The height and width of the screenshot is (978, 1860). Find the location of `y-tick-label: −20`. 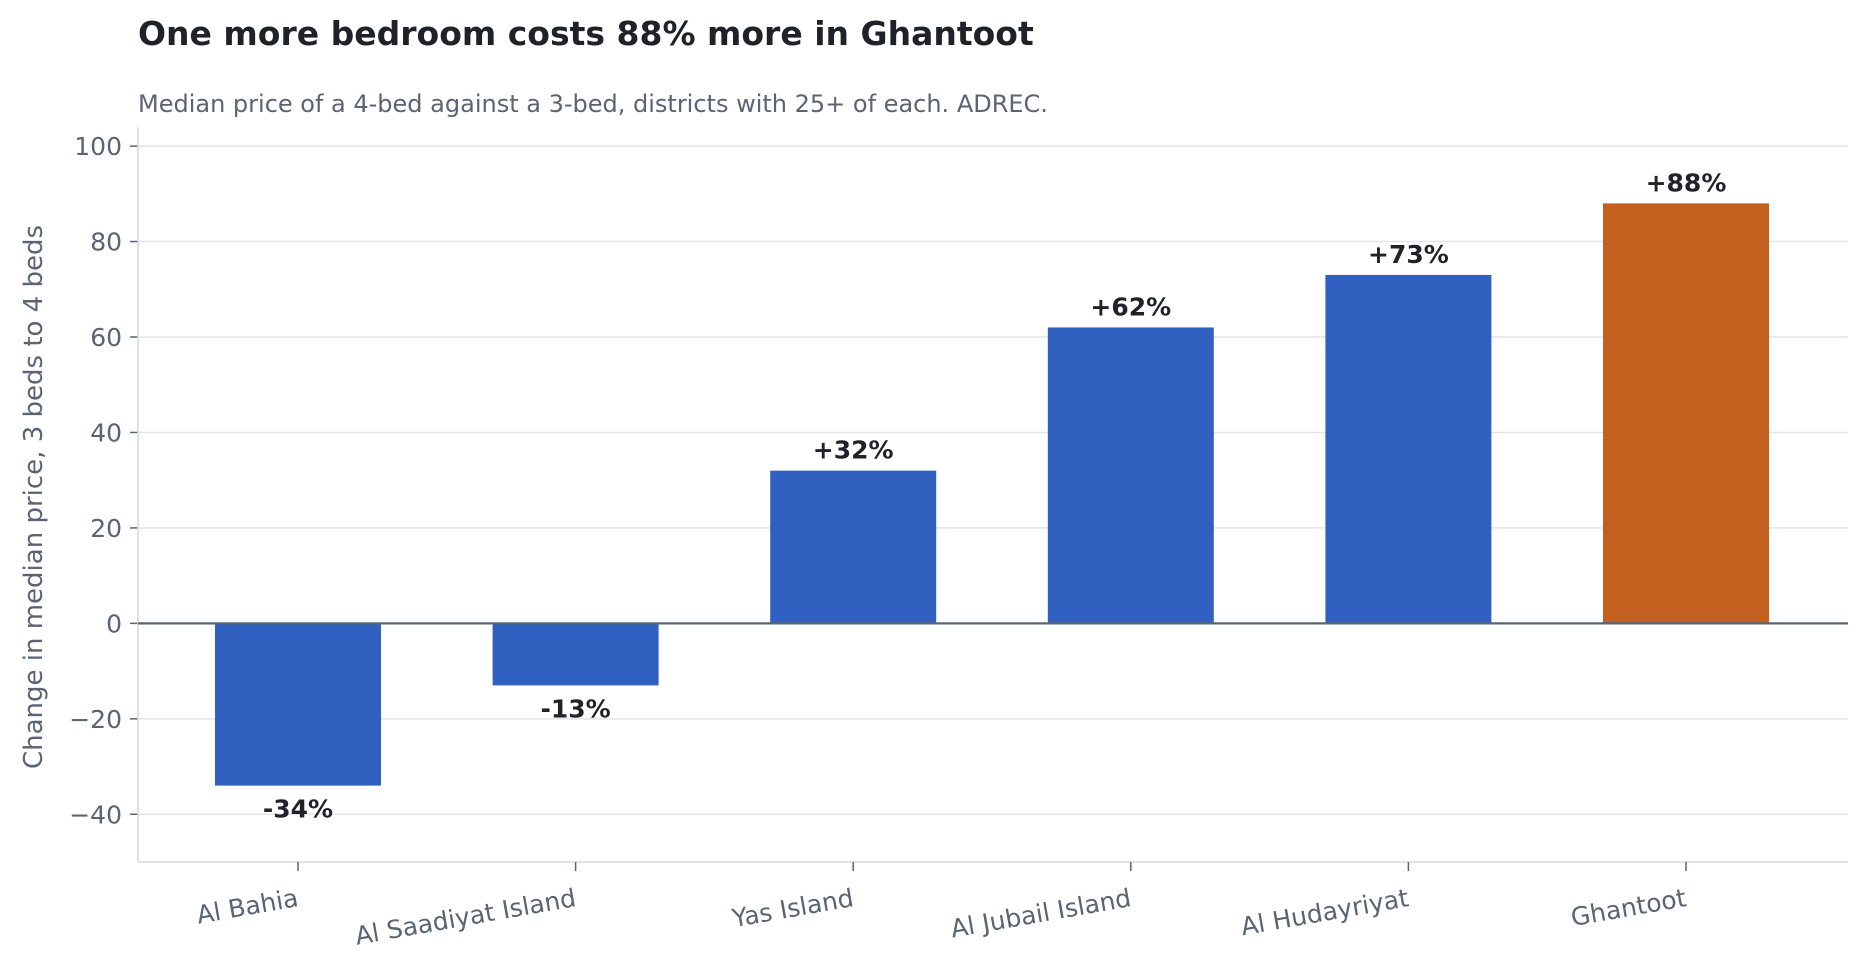

y-tick-label: −20 is located at coordinates (95, 719).